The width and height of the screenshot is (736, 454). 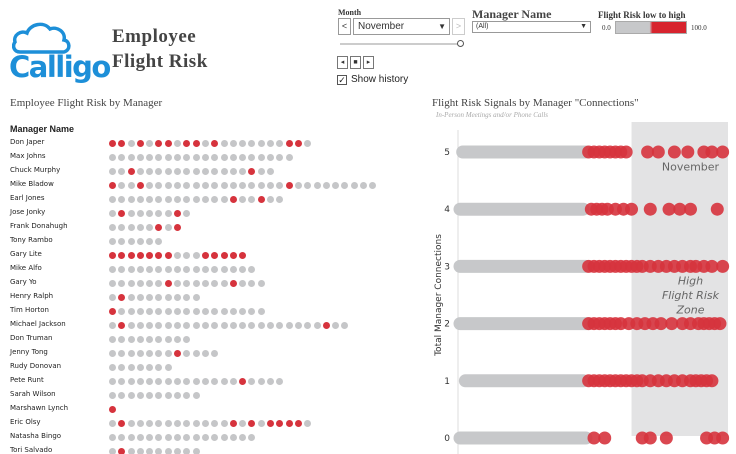 I want to click on manager-row: Henry Ralph, so click(x=220, y=298).